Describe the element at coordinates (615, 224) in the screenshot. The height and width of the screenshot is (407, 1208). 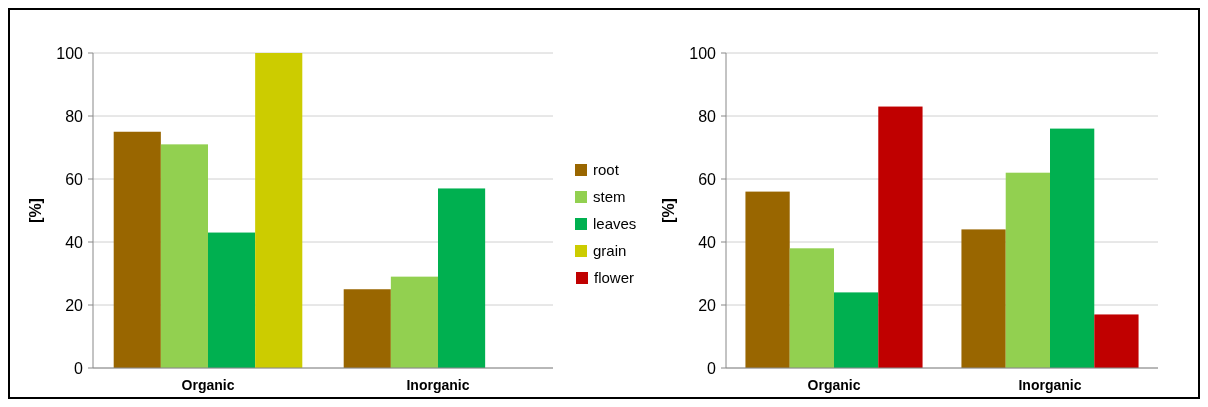
I see `legend-label: leaves` at that location.